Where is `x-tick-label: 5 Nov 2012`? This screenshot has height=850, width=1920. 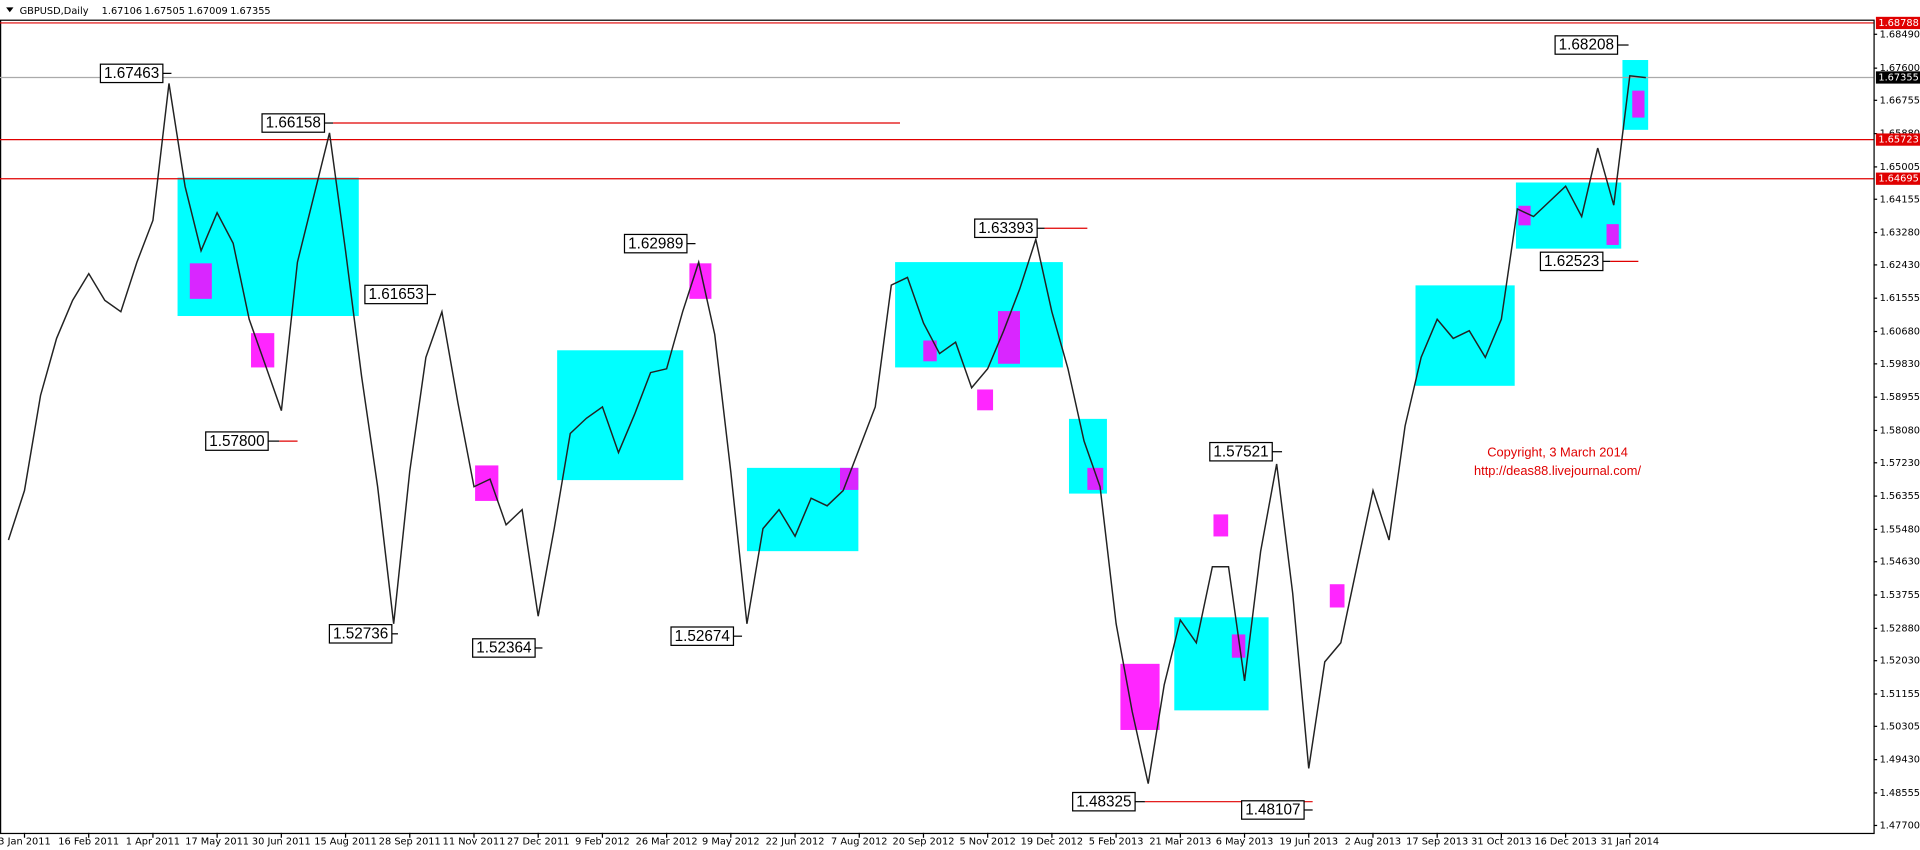 x-tick-label: 5 Nov 2012 is located at coordinates (987, 841).